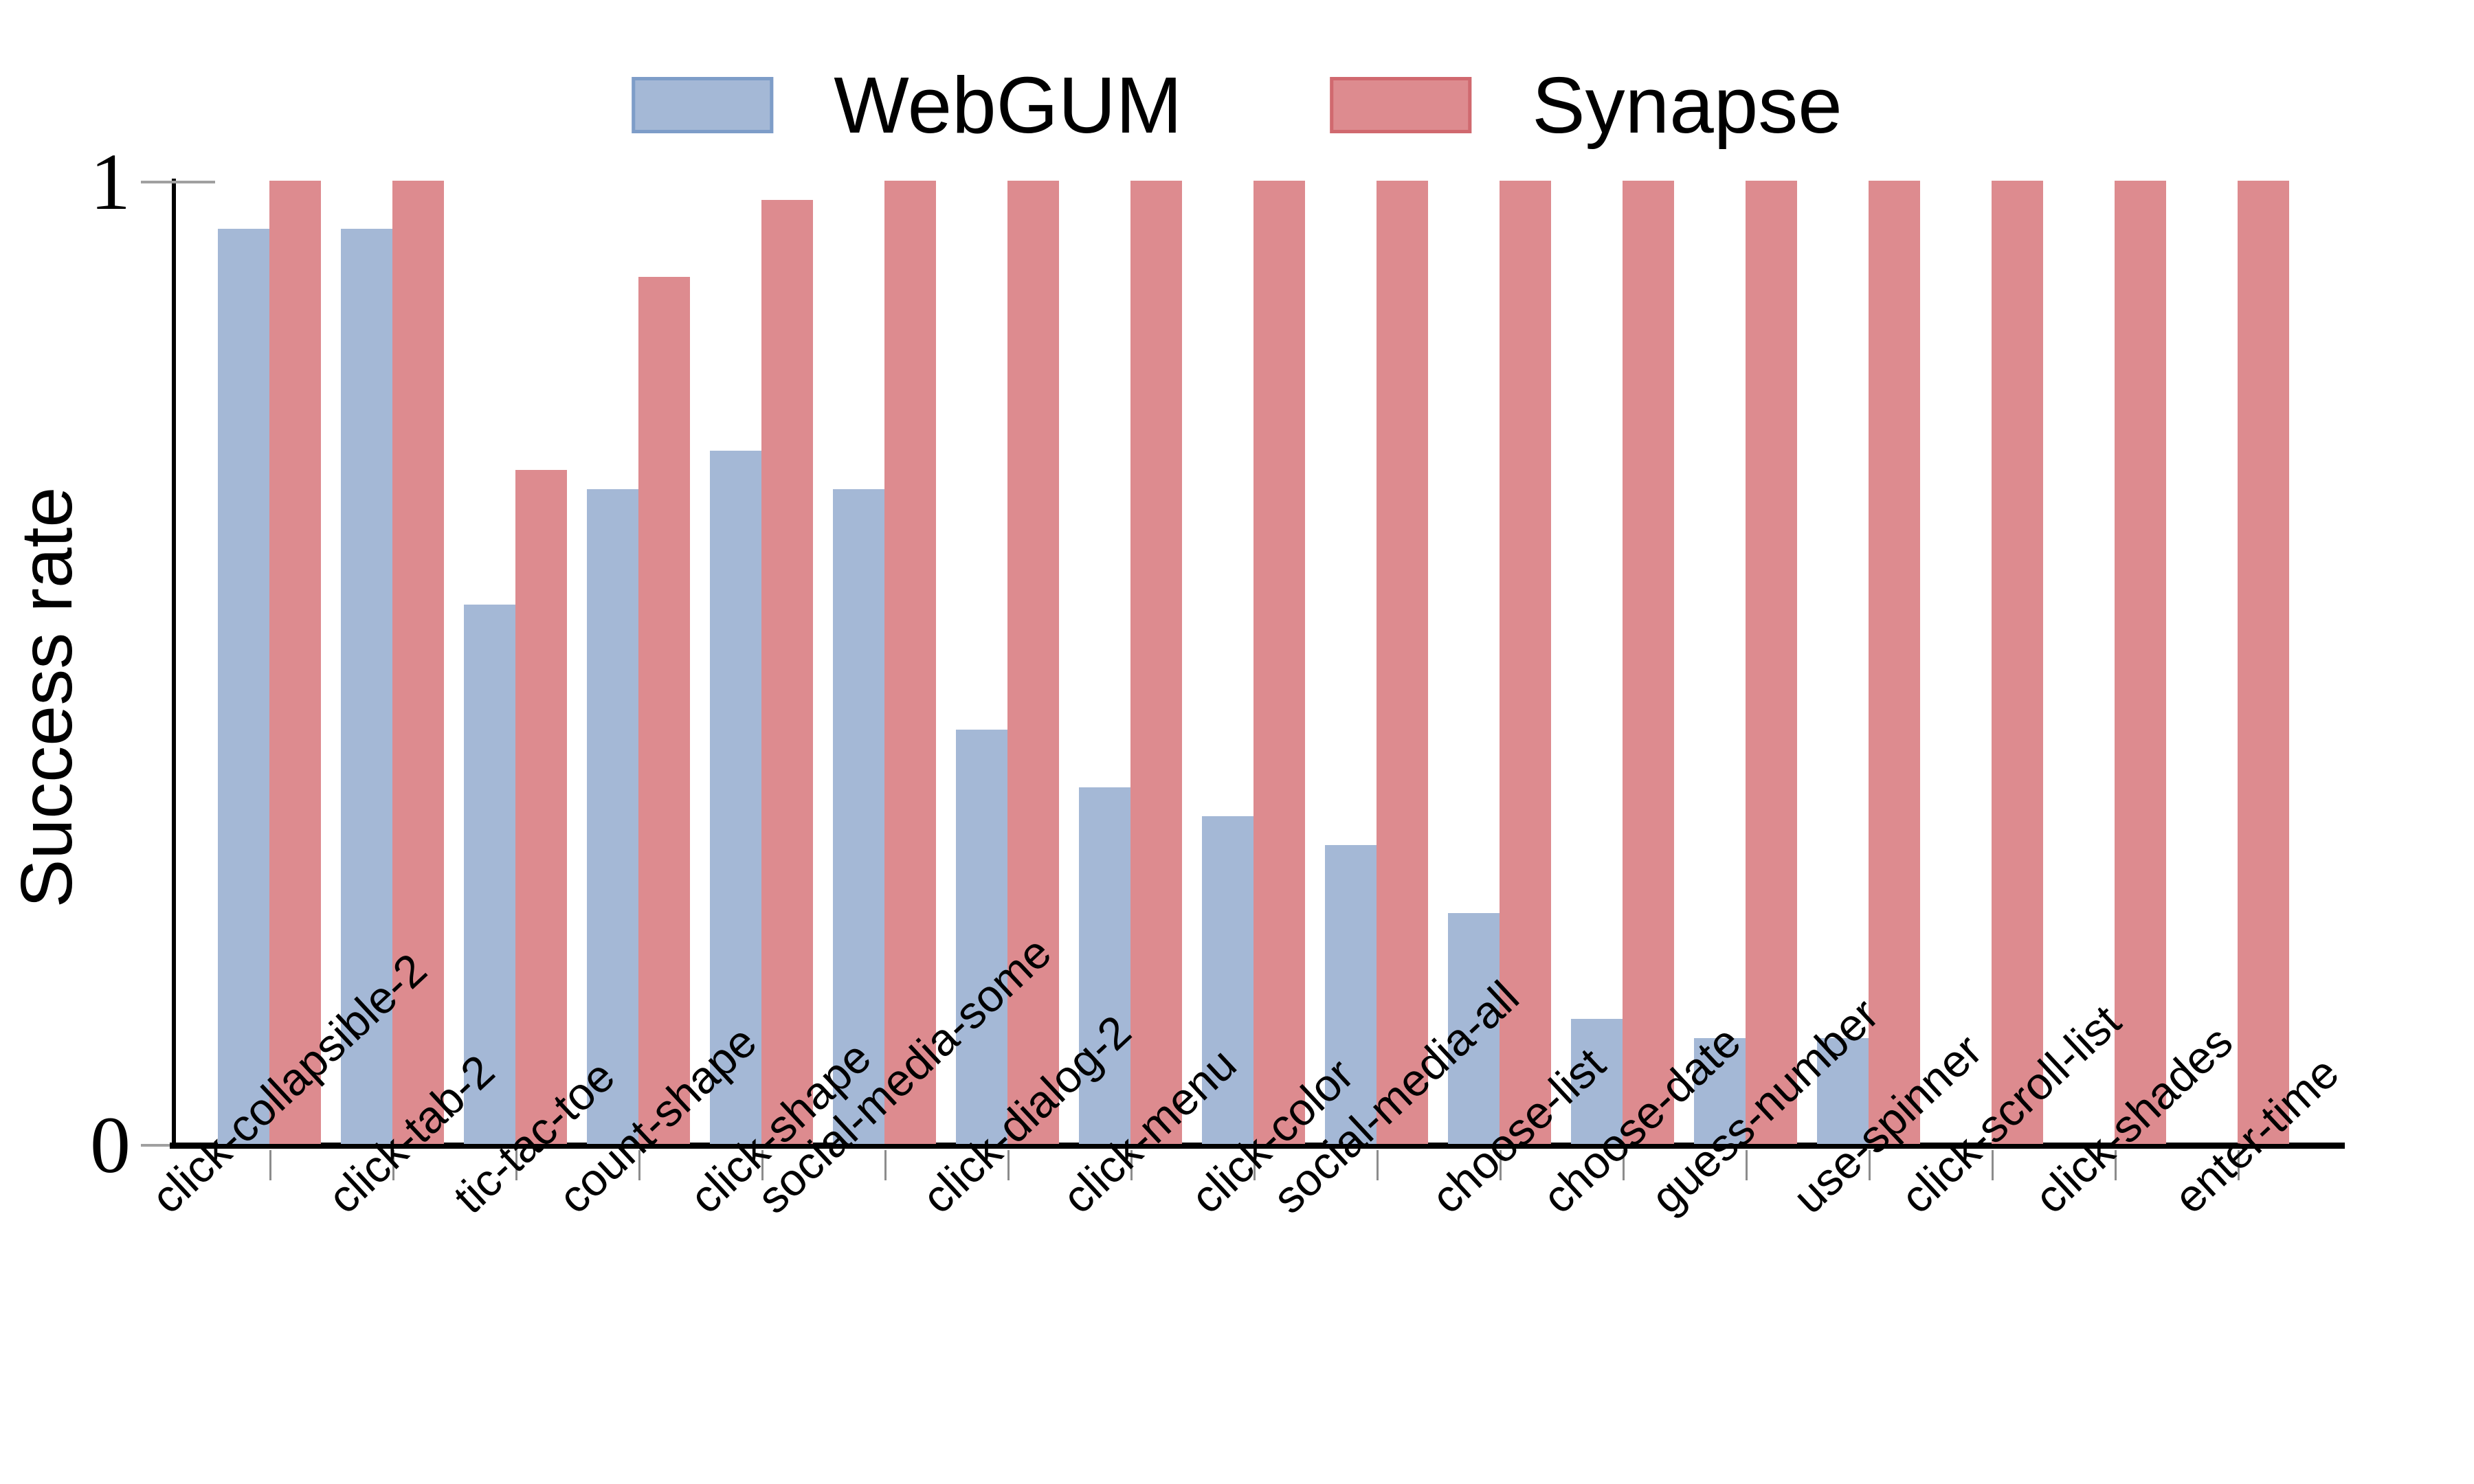  Describe the element at coordinates (1526, 662) in the screenshot. I see `bar-synapse-choose-list` at that location.